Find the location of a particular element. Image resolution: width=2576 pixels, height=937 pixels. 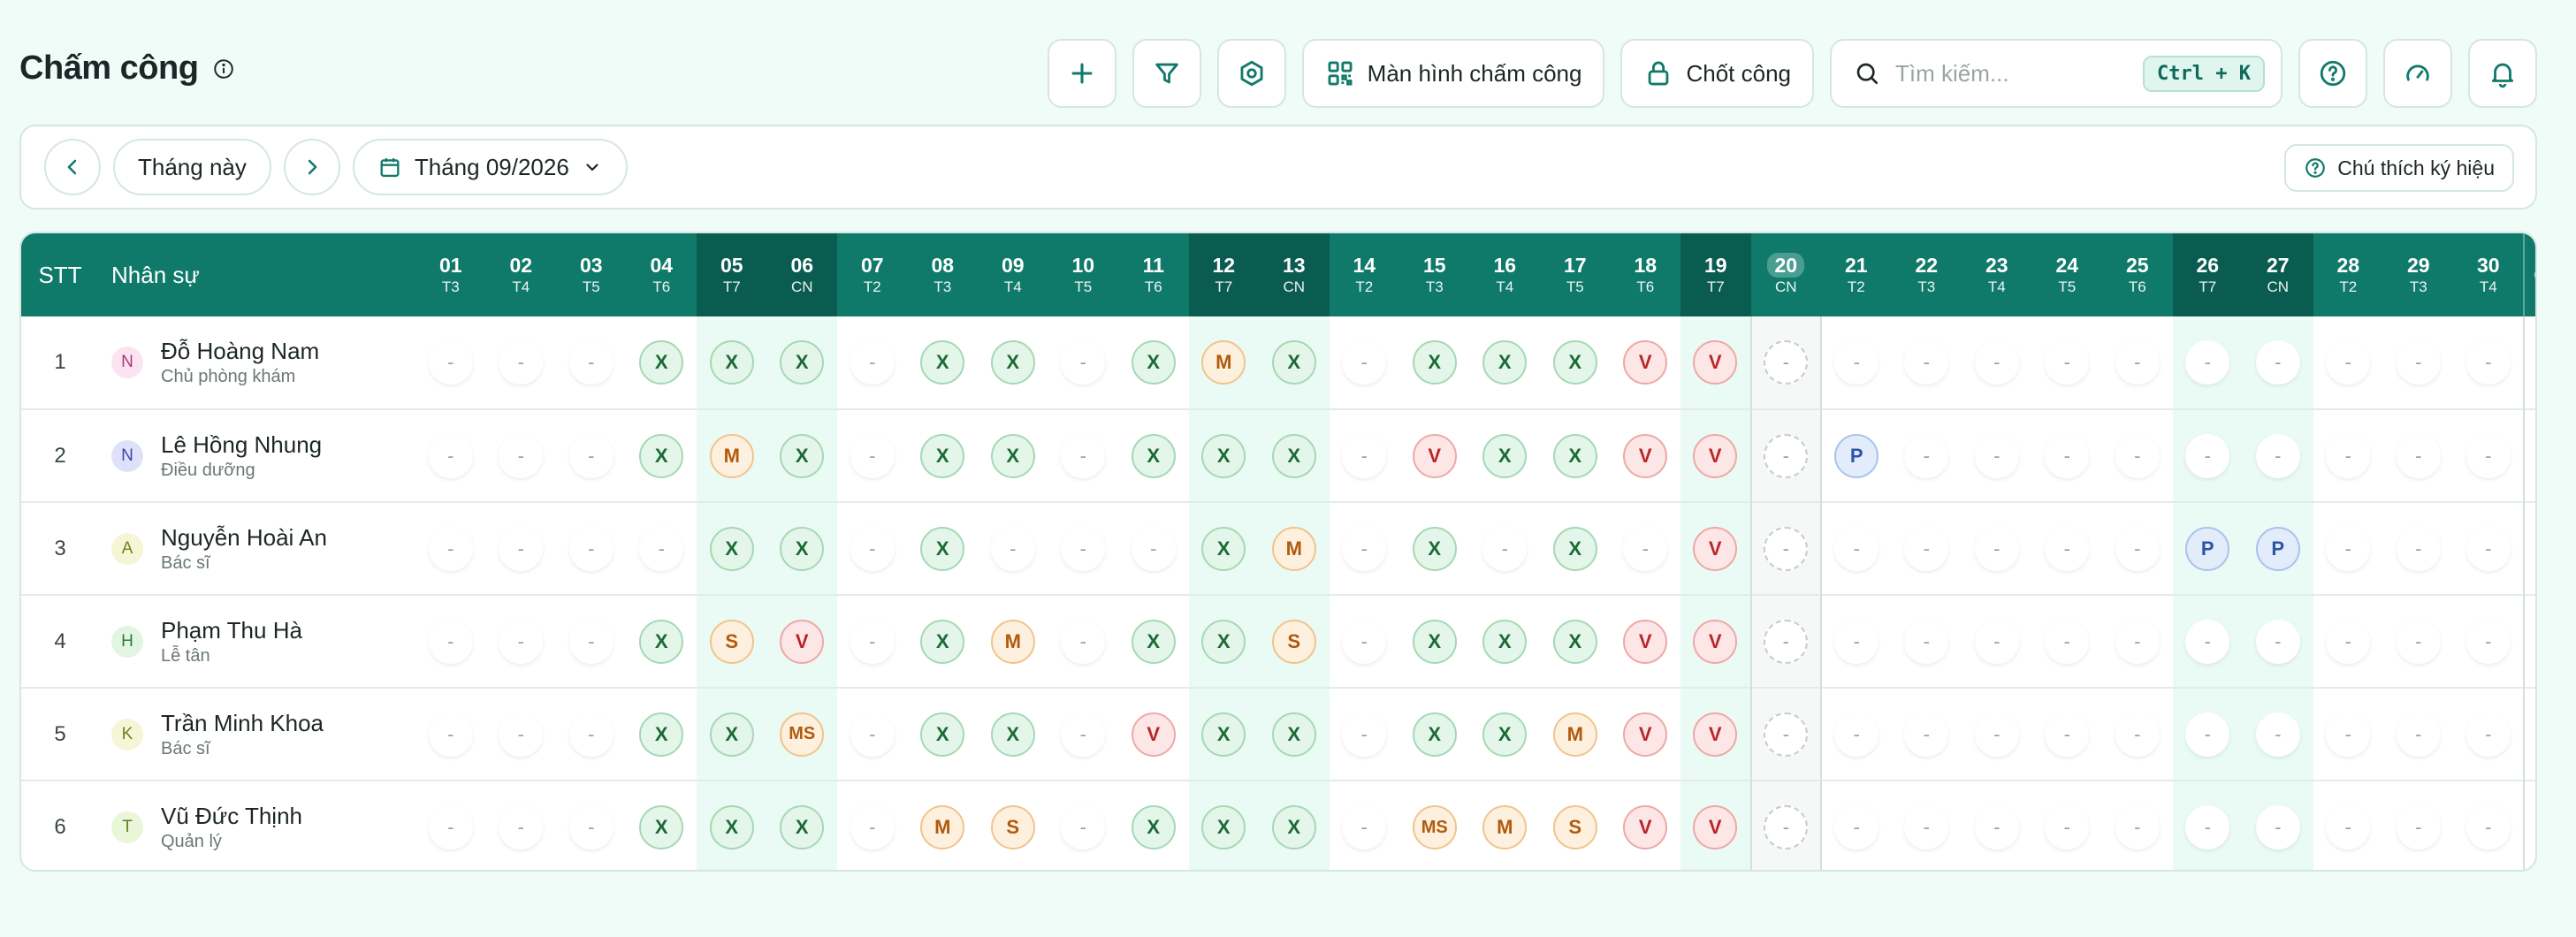

attendance-mark: P is located at coordinates (2207, 548).